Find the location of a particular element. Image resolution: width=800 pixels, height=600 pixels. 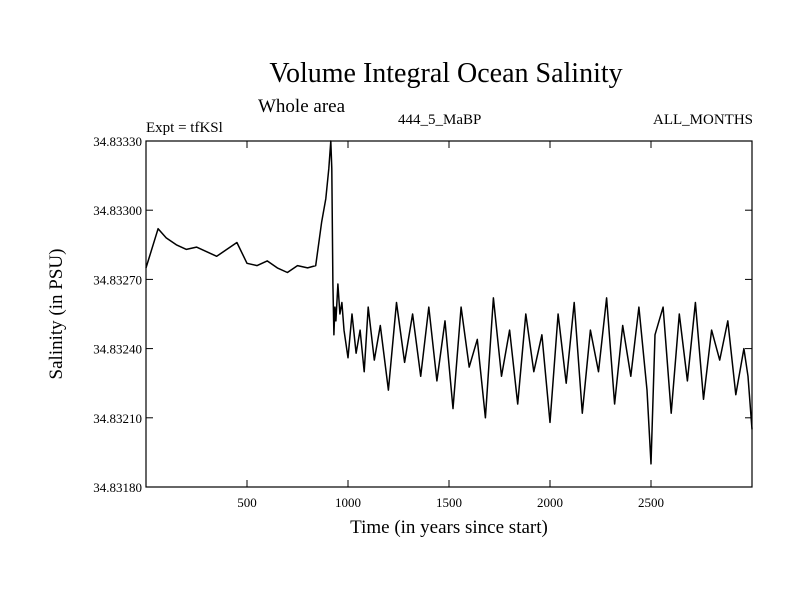

x-tick-label: 2000 is located at coordinates (550, 502).